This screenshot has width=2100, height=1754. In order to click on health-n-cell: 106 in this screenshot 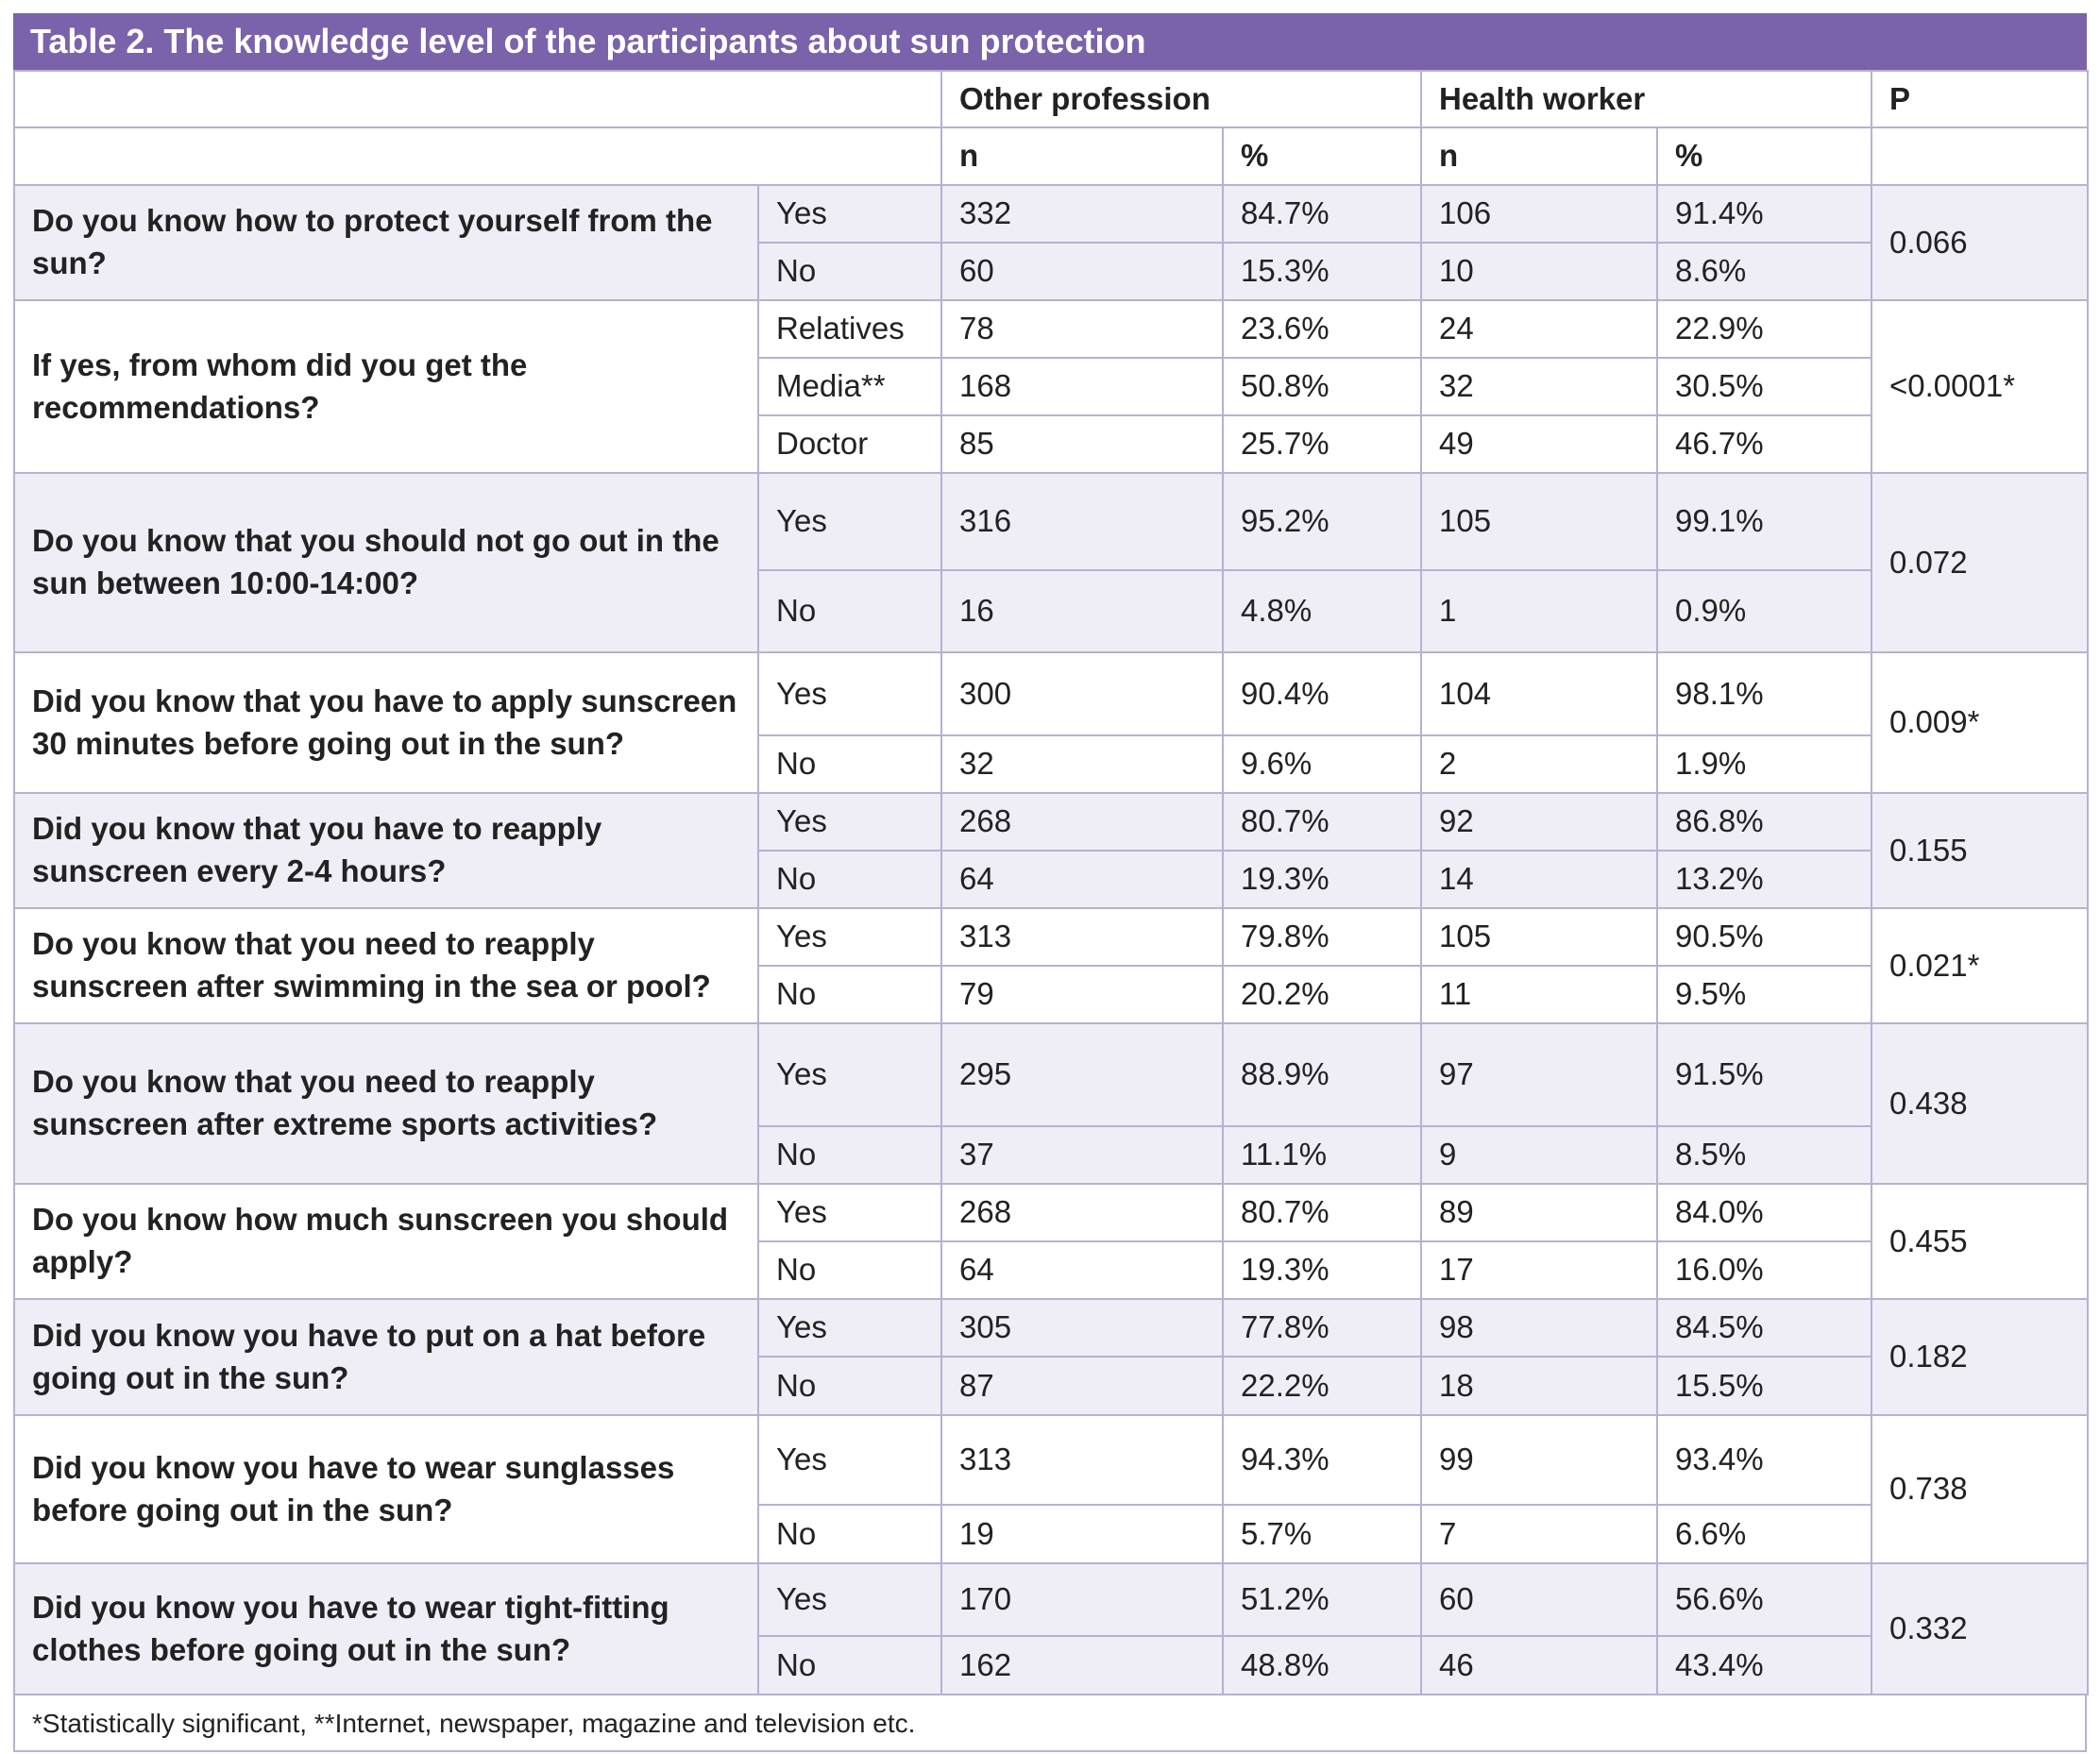, I will do `click(1539, 214)`.